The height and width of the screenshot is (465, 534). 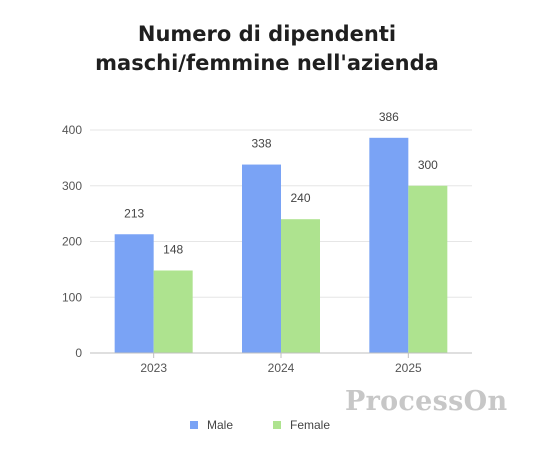 I want to click on x-tick-label: 2025, so click(x=408, y=368).